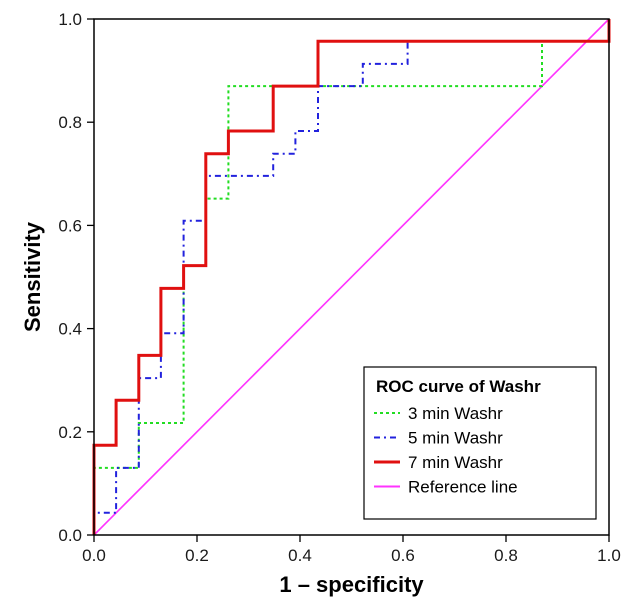 Image resolution: width=624 pixels, height=602 pixels. I want to click on x-tick-label: 0.6, so click(403, 555).